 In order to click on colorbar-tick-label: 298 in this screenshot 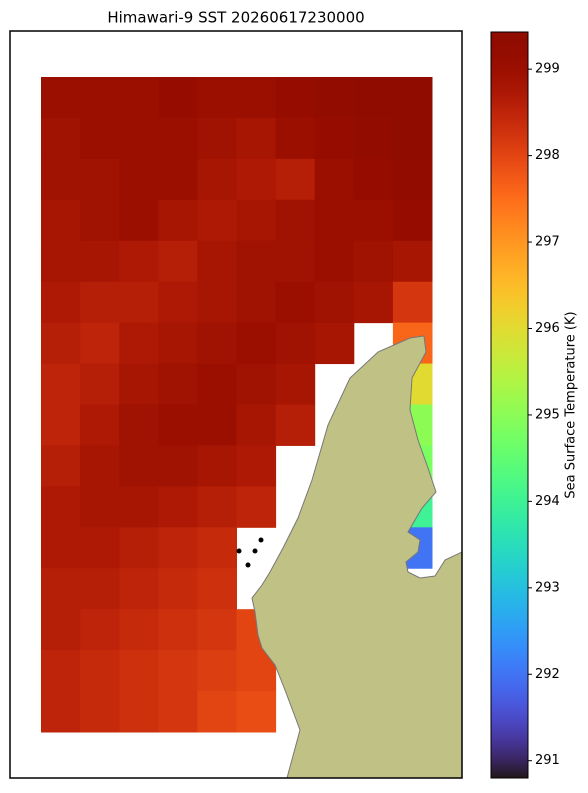, I will do `click(547, 155)`.